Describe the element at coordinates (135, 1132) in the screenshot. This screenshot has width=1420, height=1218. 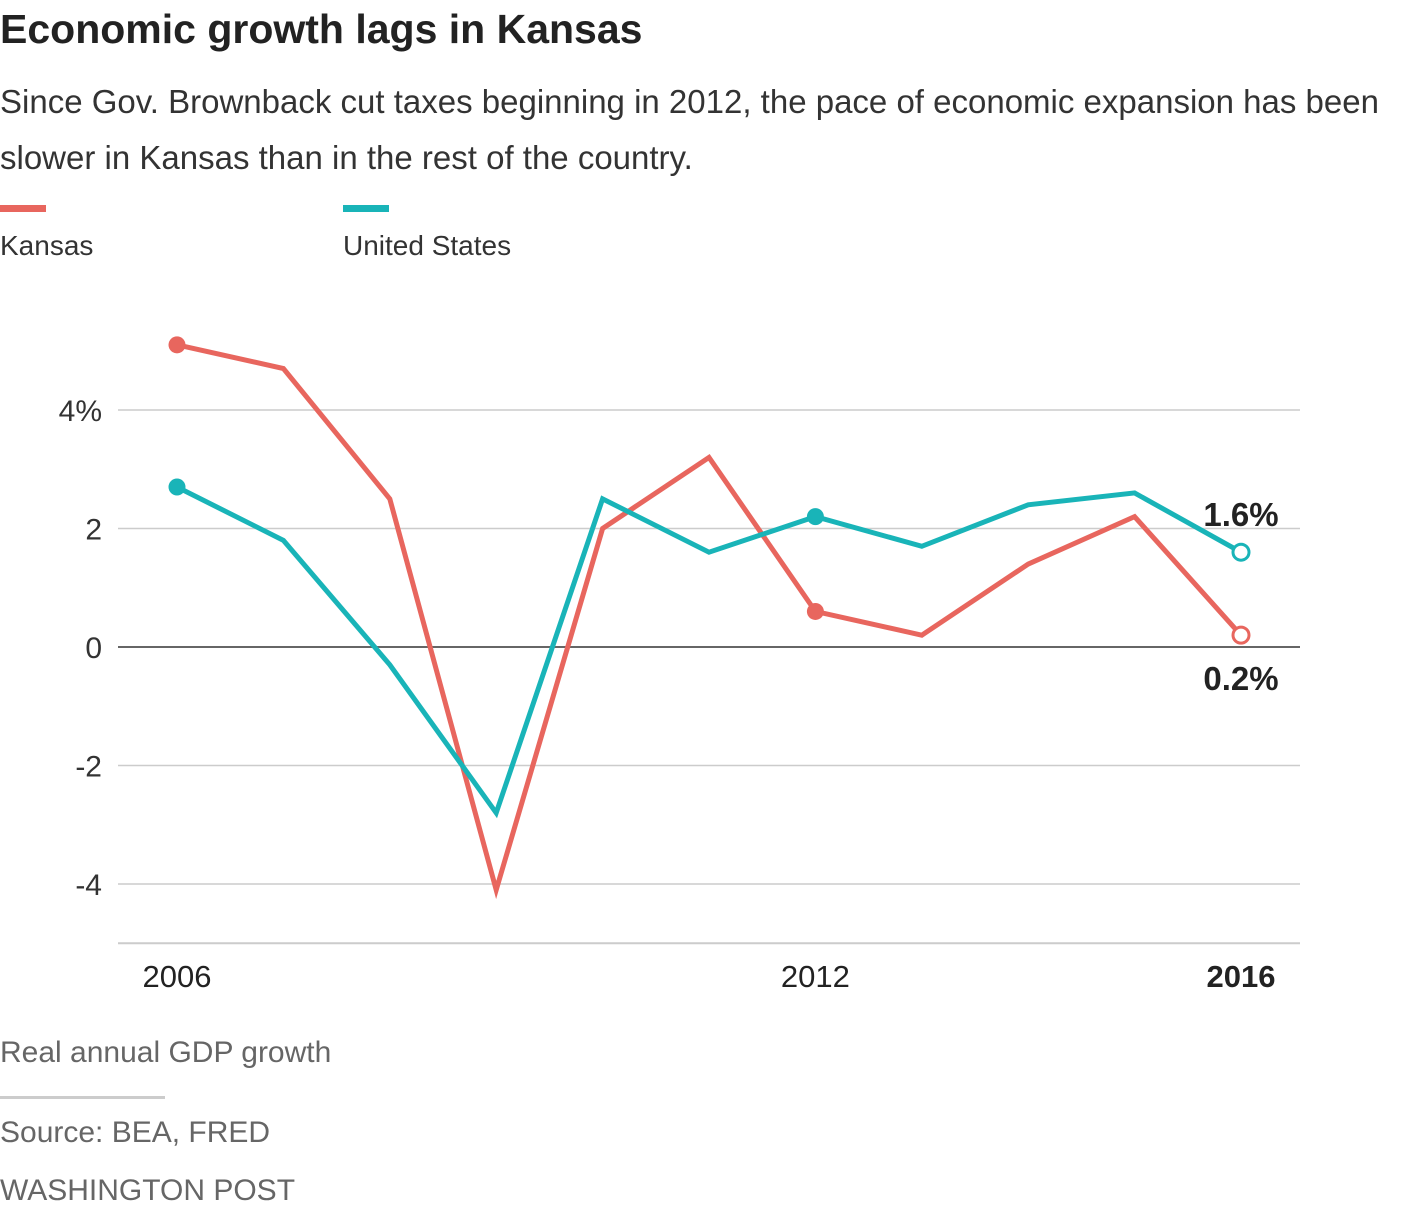
I see `source: Source: BEA, FRED` at that location.